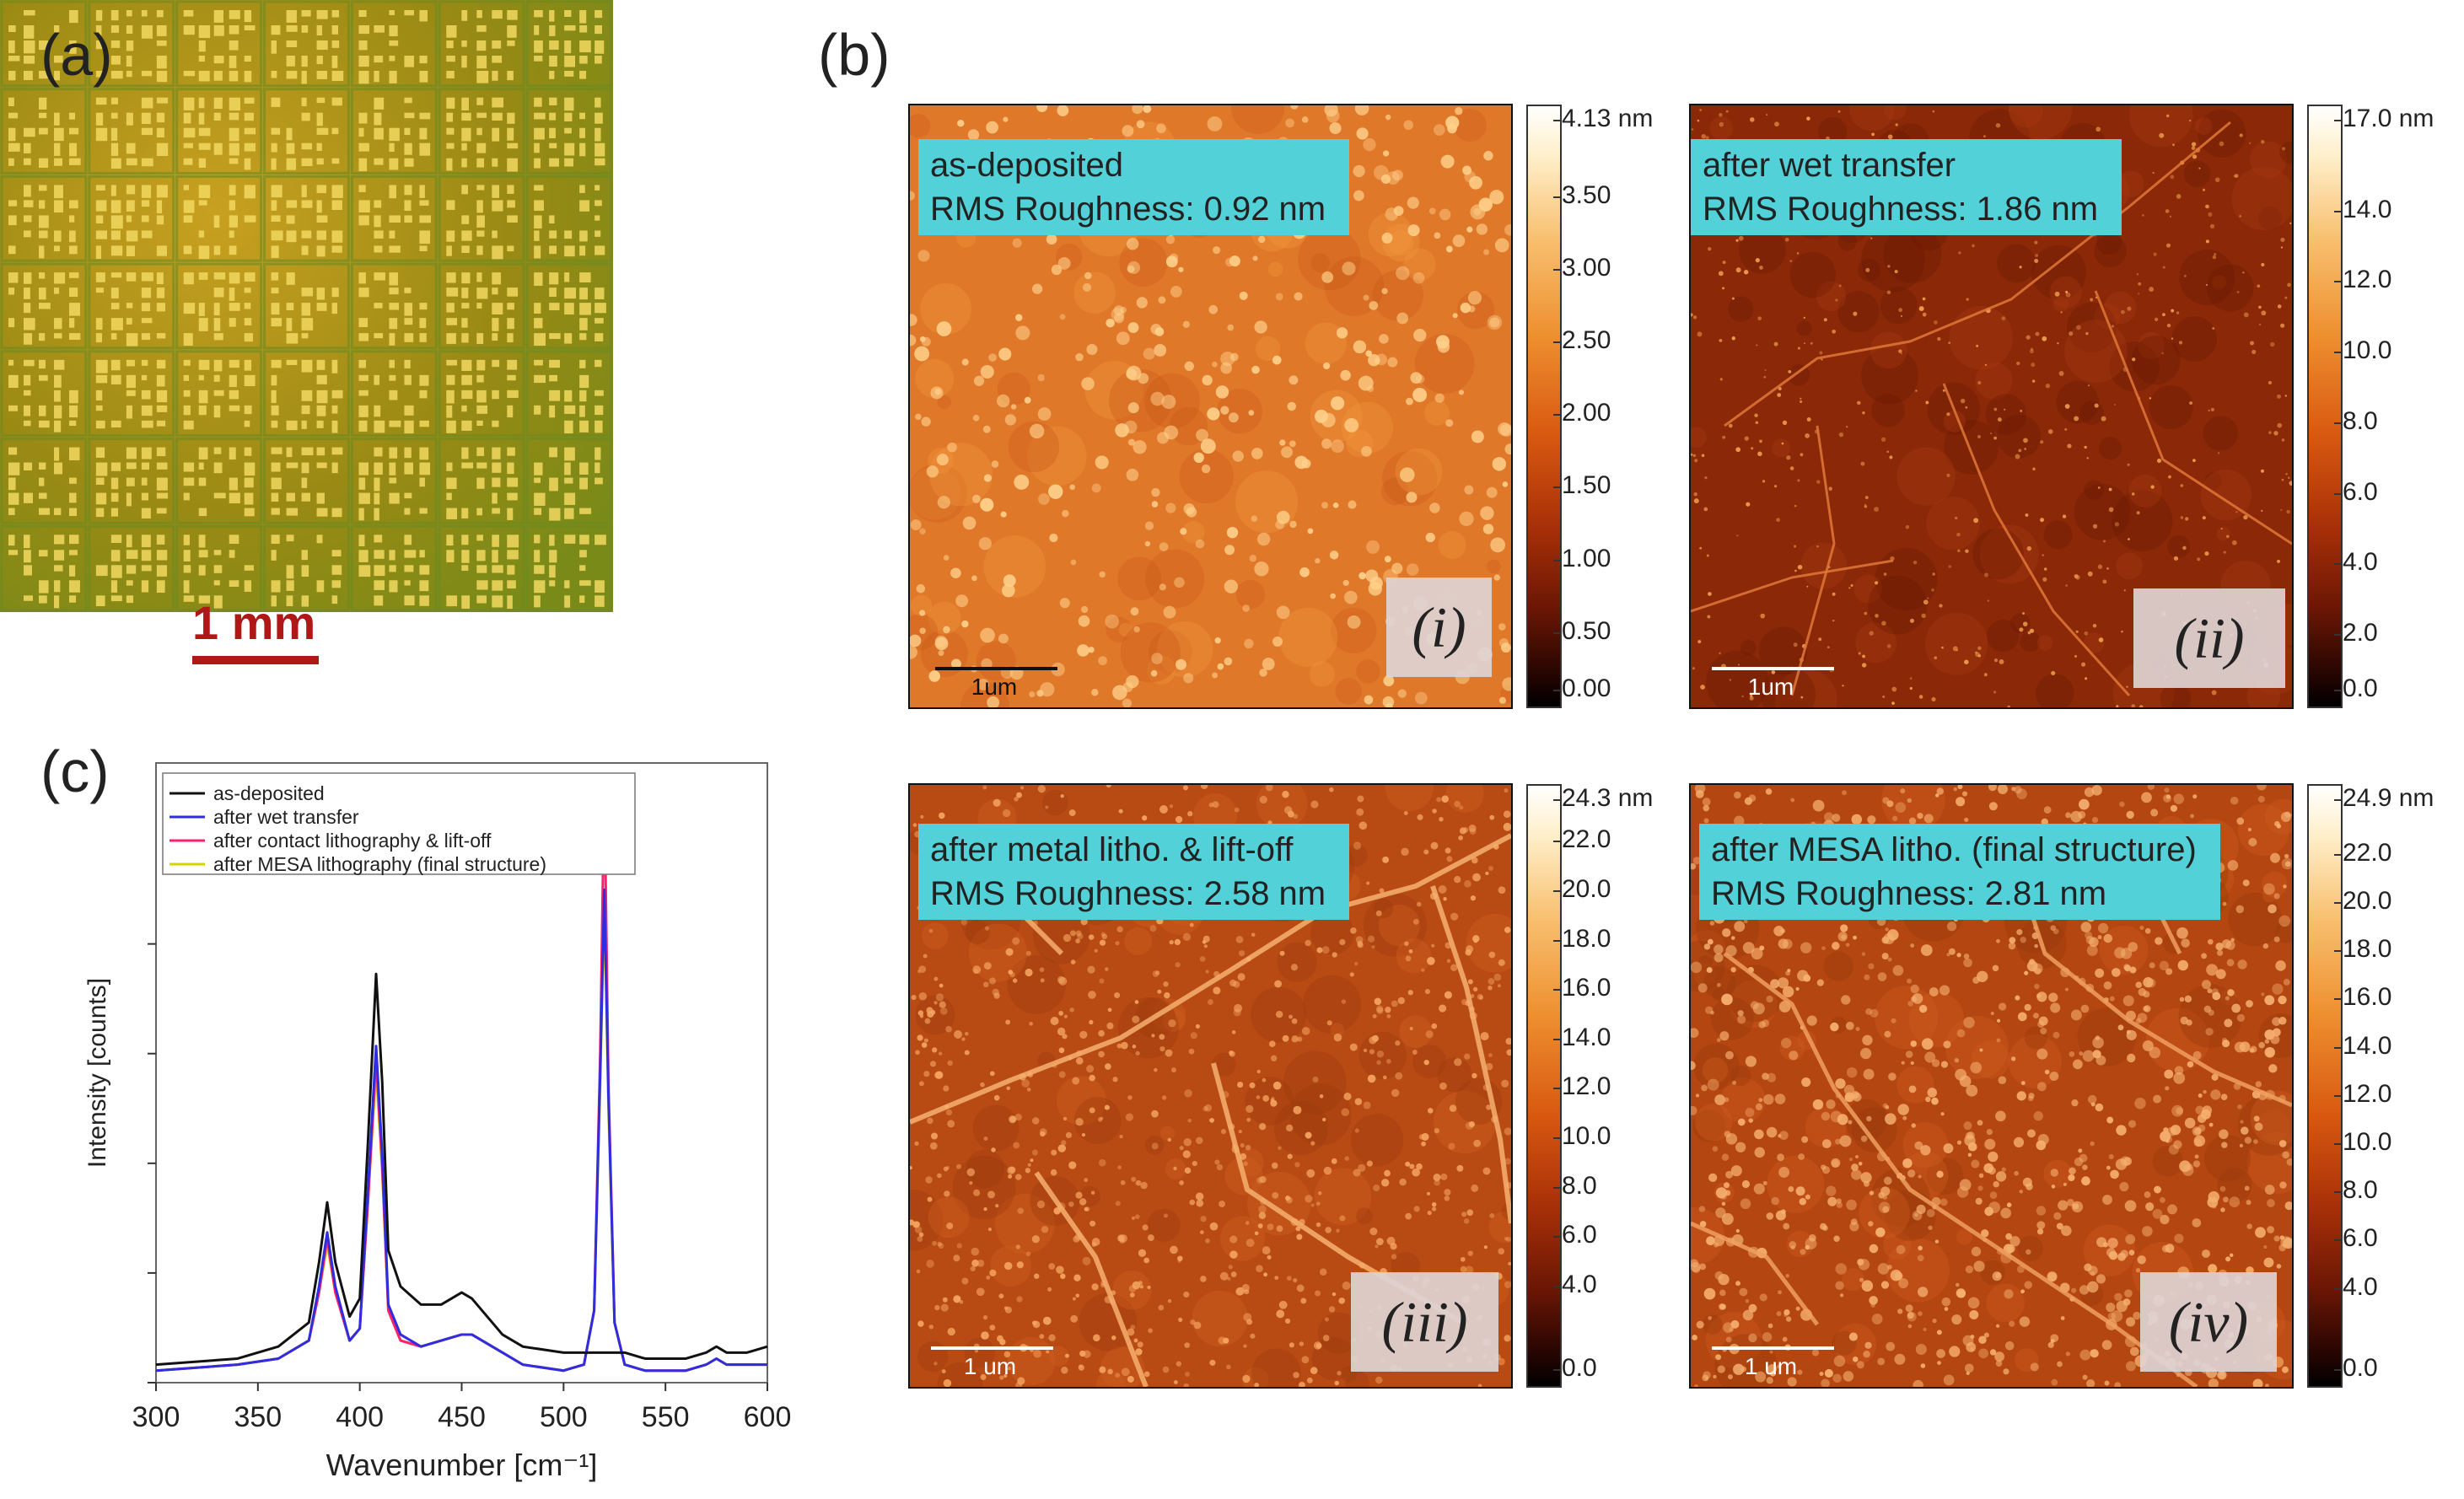  I want to click on colorbar-max-label: 24.3 nm, so click(1603, 798).